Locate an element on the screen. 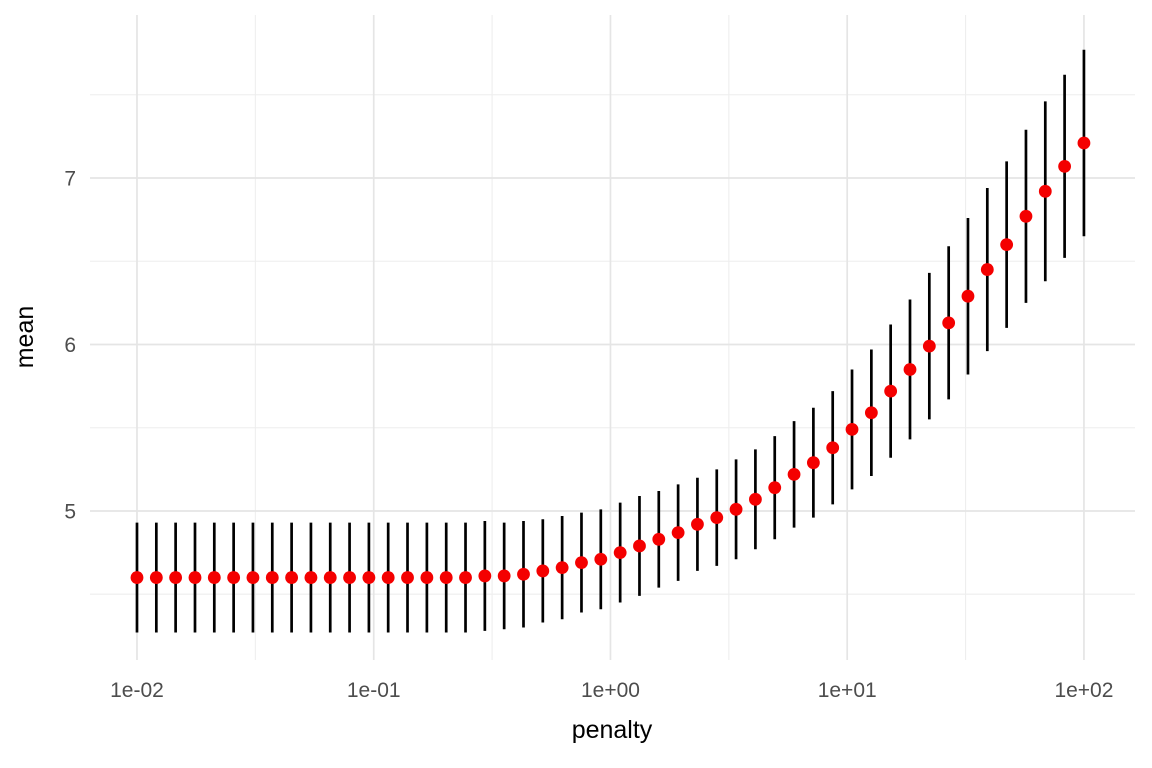 This screenshot has height=768, width=1152. y-tick-label: 7 is located at coordinates (70, 178).